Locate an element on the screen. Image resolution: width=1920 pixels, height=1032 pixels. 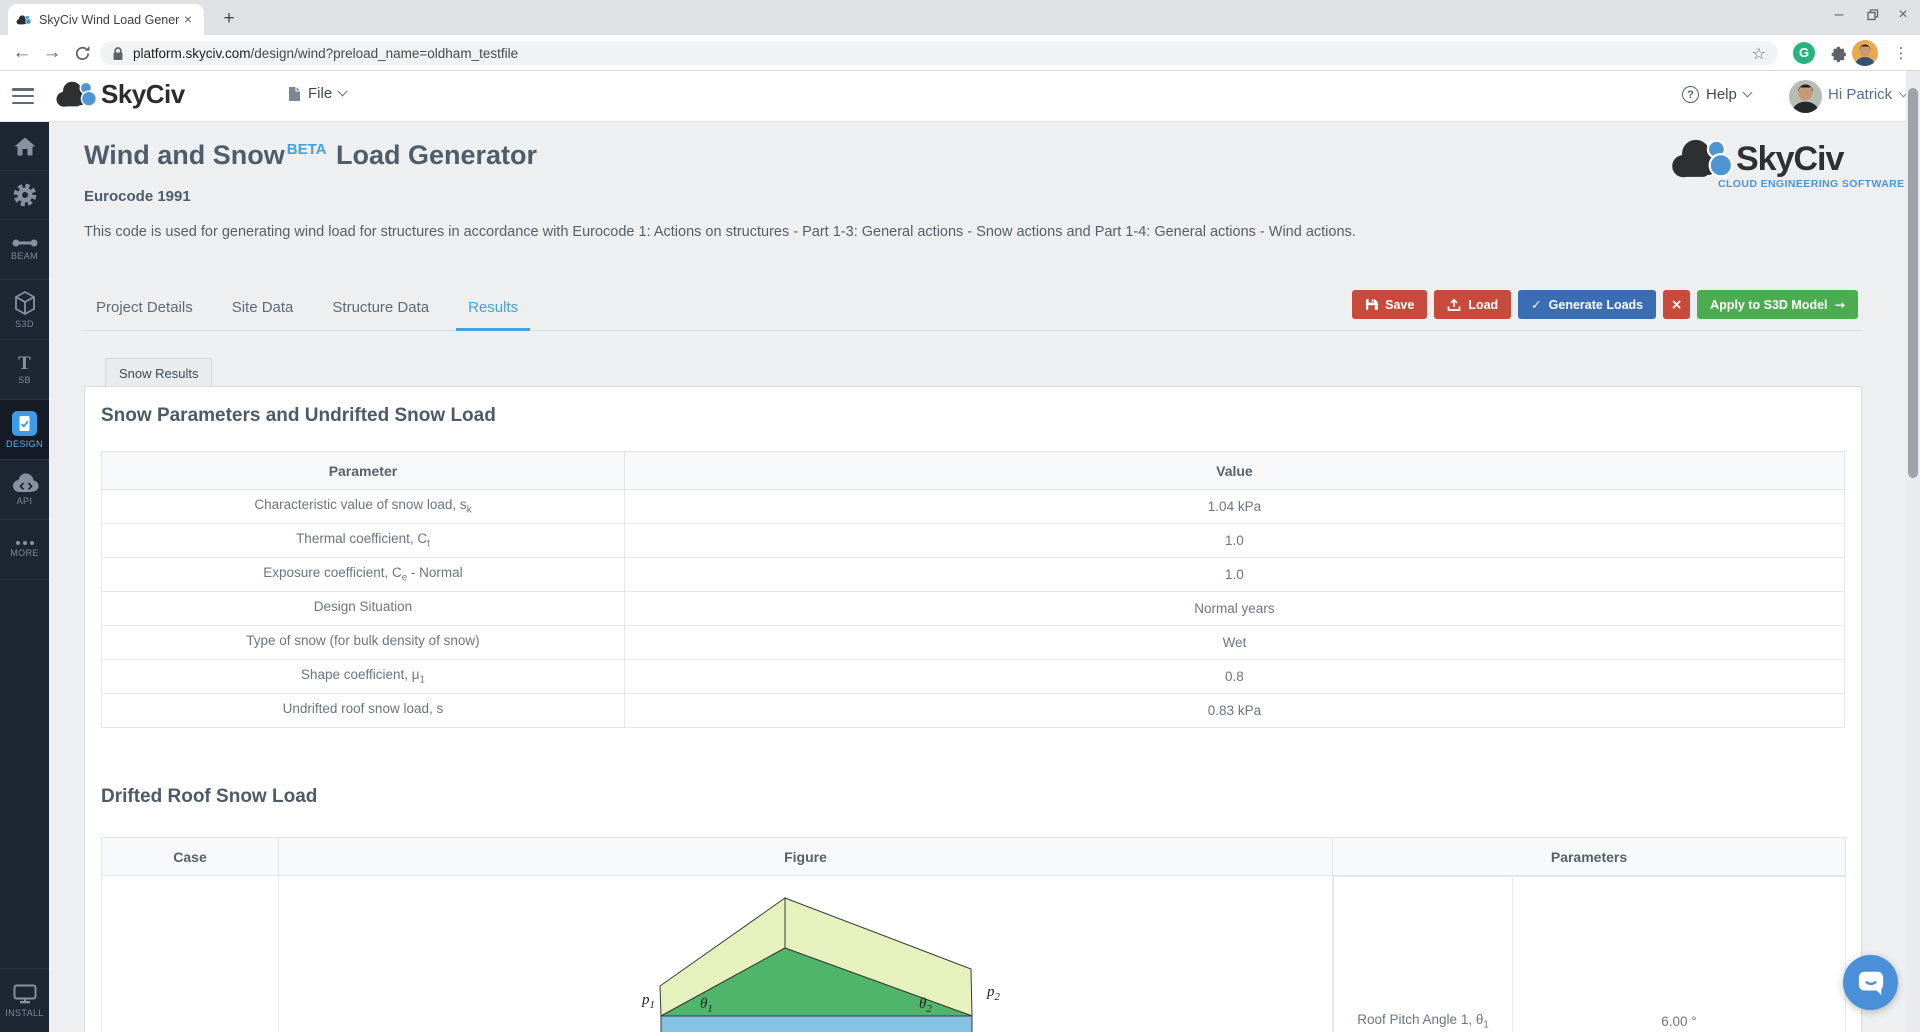
sidebar-item-design: DESIGN is located at coordinates (24, 430).